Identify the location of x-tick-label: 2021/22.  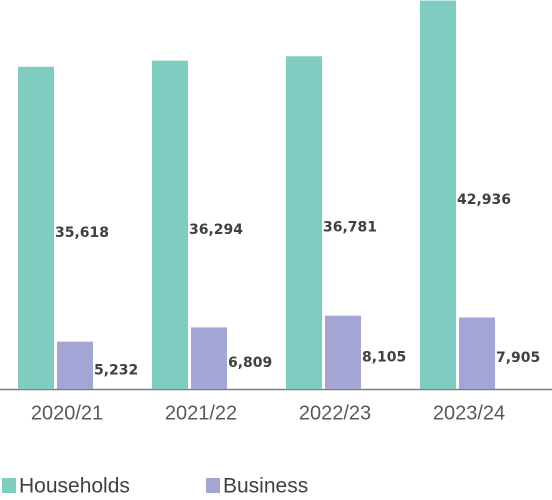
(201, 413).